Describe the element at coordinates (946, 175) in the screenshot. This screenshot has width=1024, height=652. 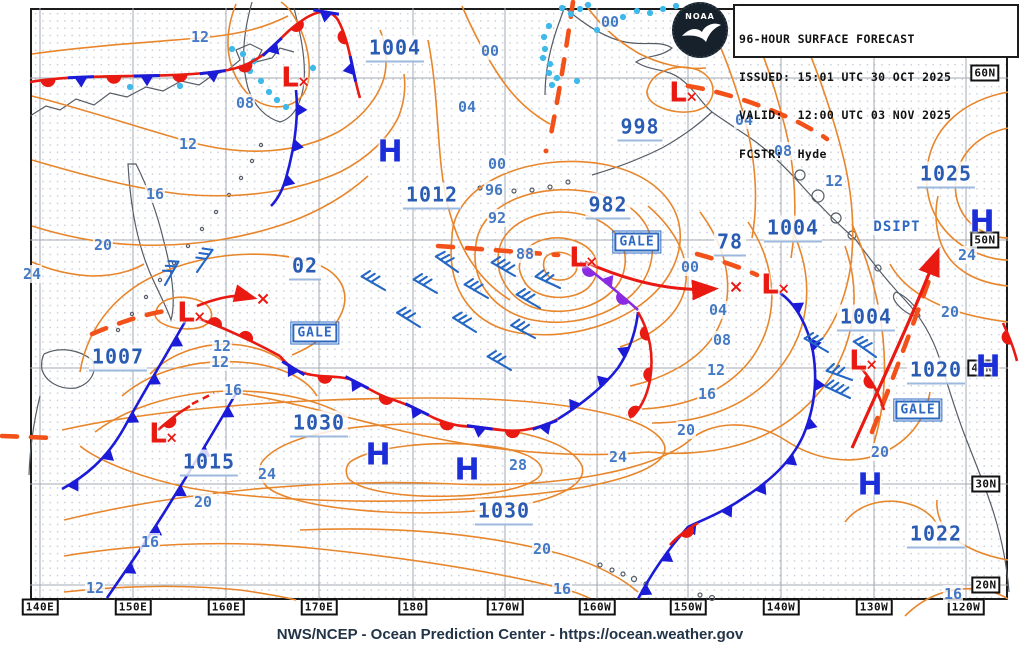
I see `pressure-center-label: 1025` at that location.